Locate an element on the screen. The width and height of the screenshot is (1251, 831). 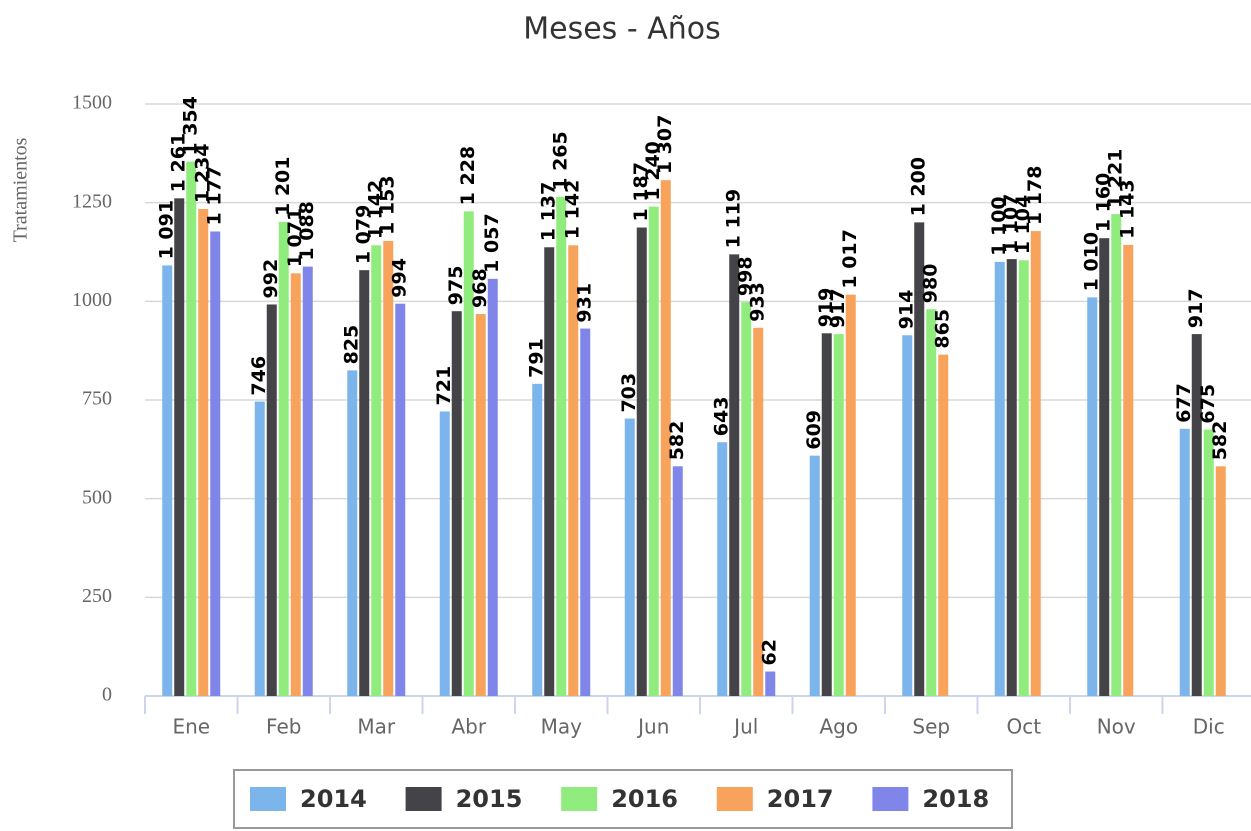
x-tick-label: Mar is located at coordinates (376, 727).